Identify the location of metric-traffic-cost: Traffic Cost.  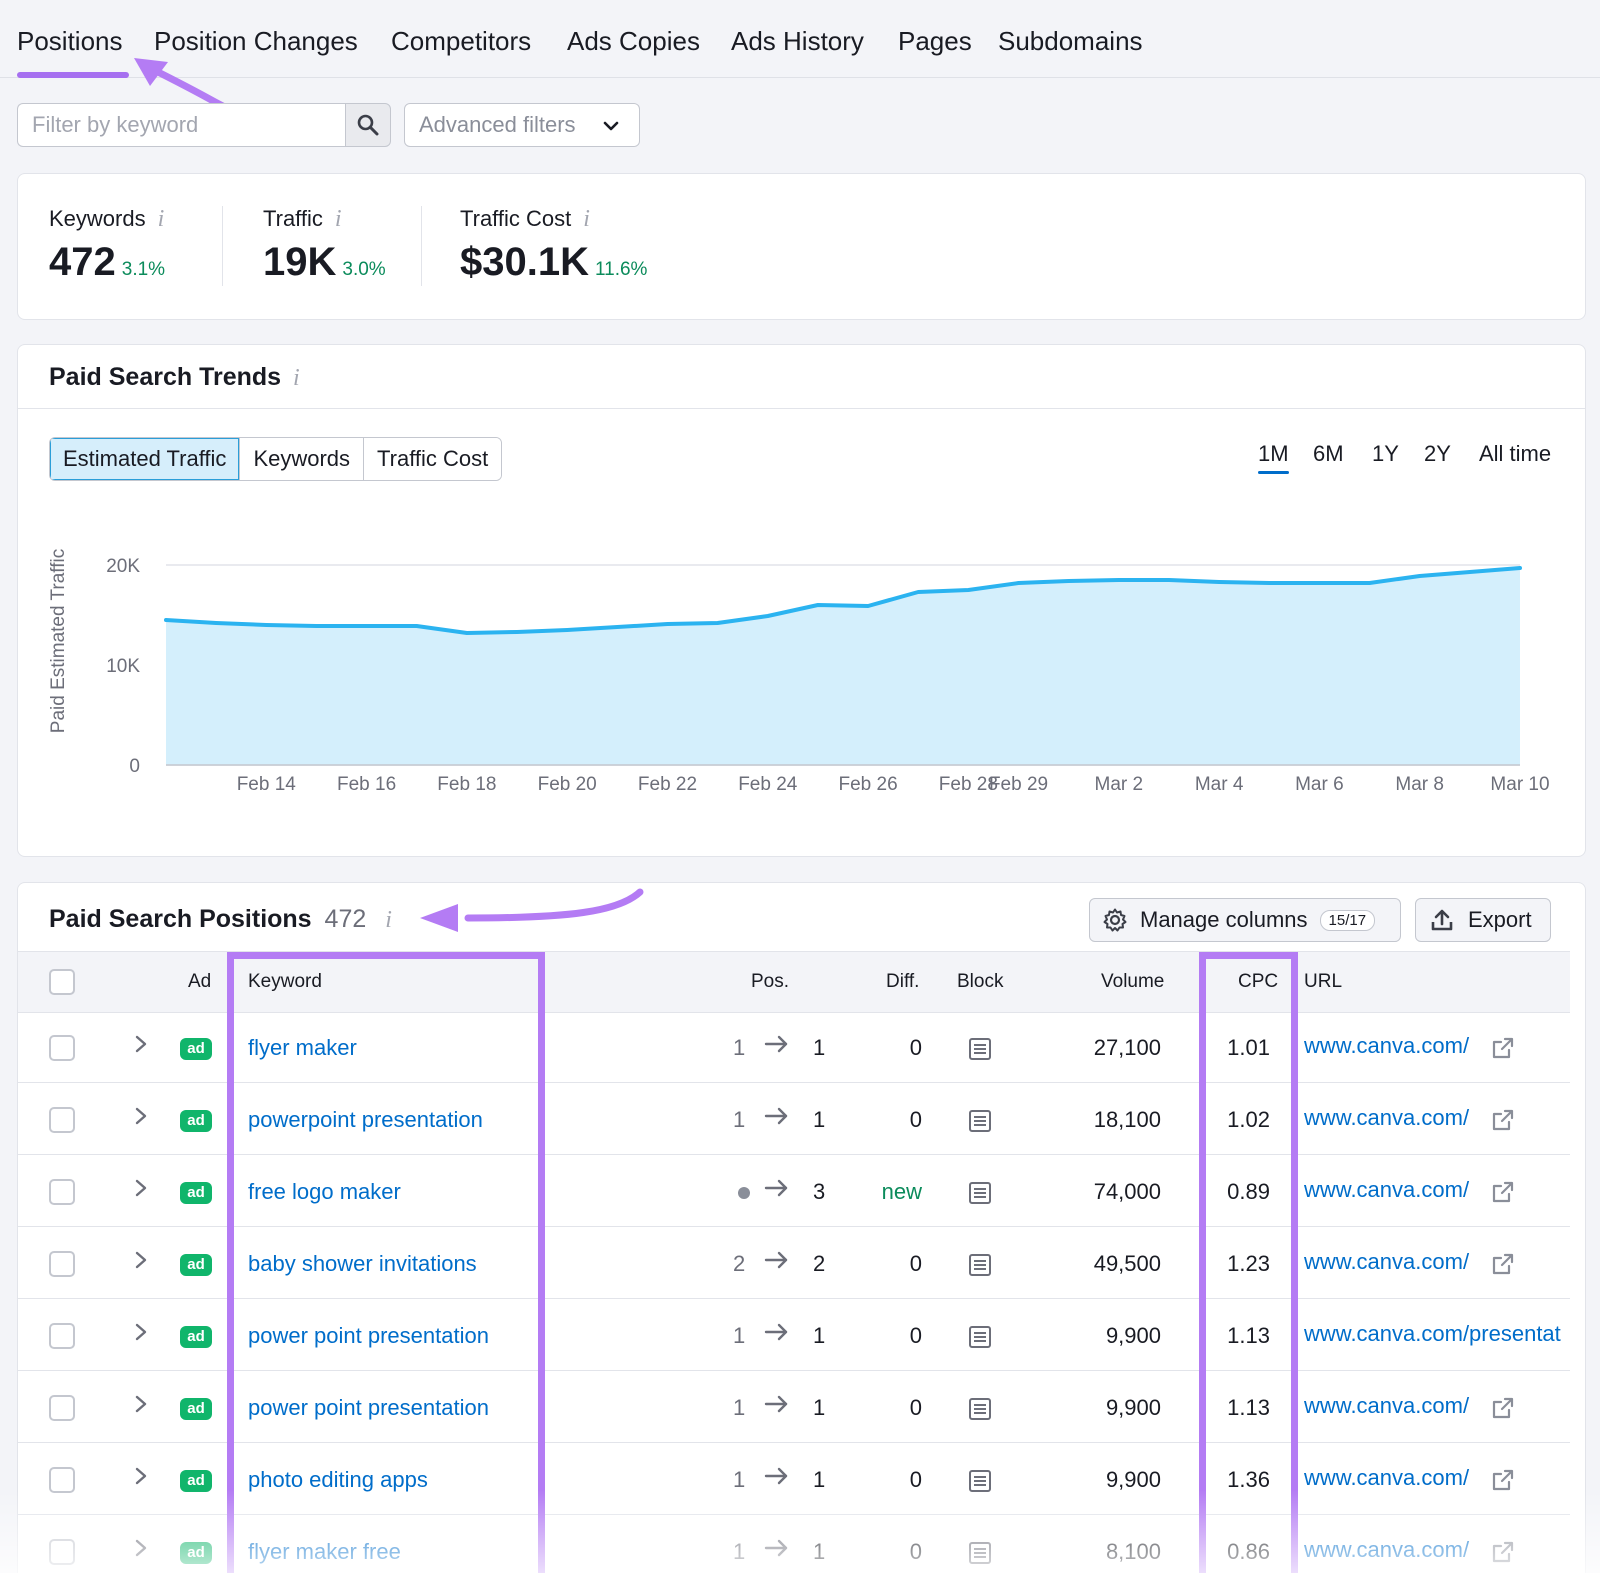
(433, 459).